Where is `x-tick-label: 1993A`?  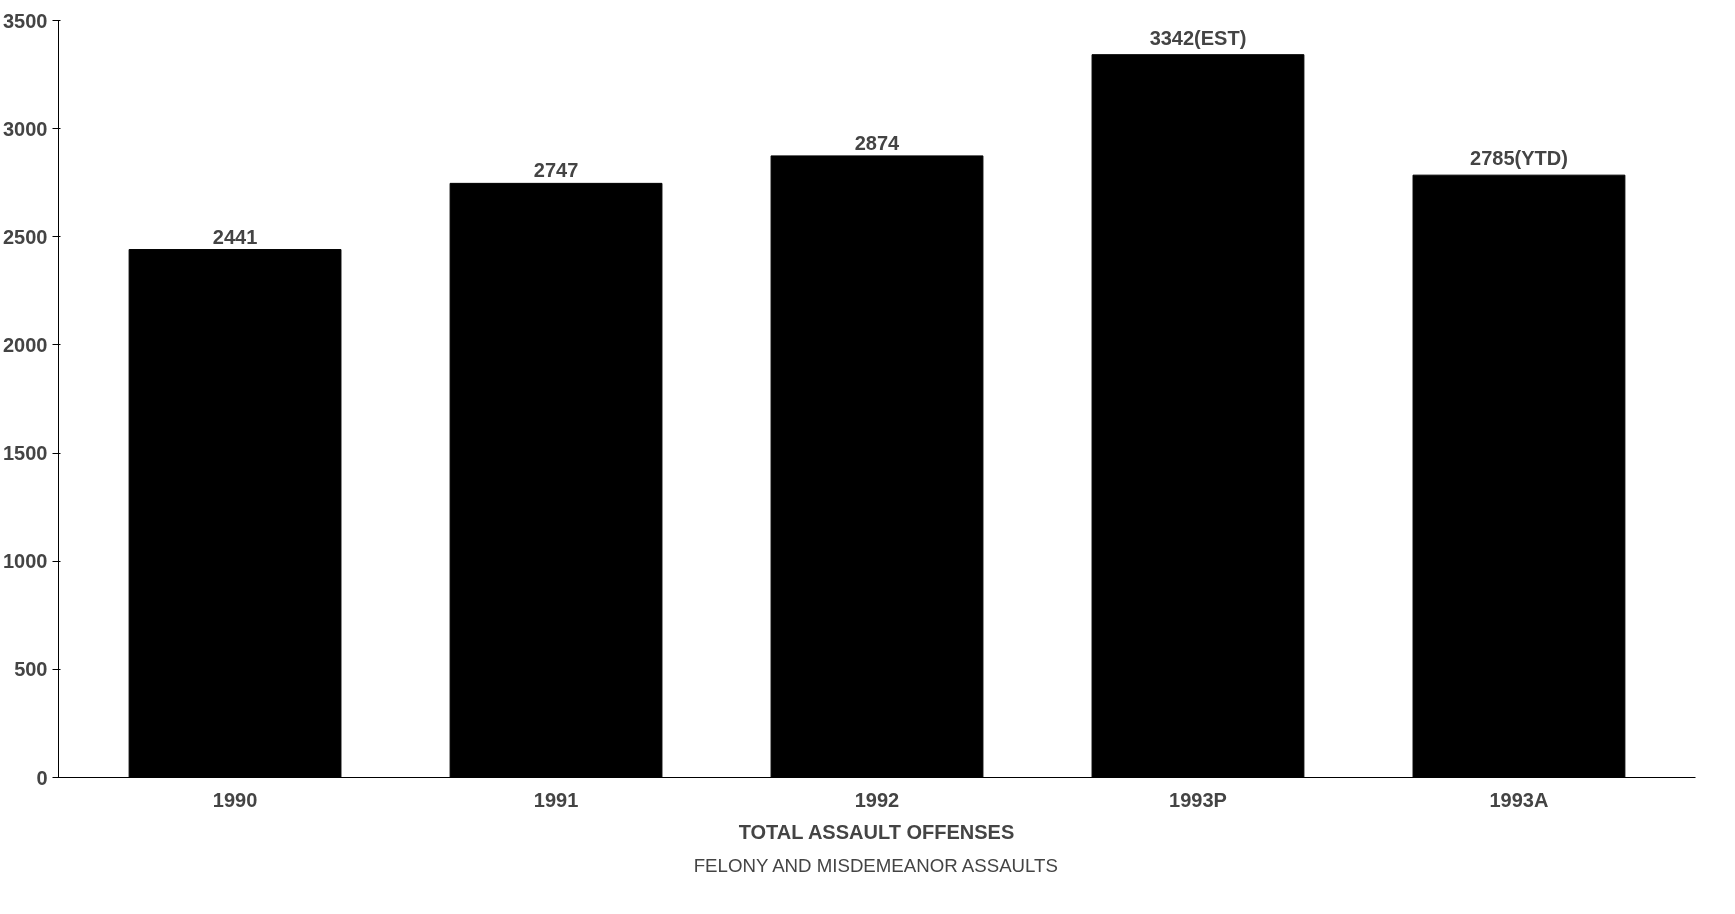 x-tick-label: 1993A is located at coordinates (1519, 799).